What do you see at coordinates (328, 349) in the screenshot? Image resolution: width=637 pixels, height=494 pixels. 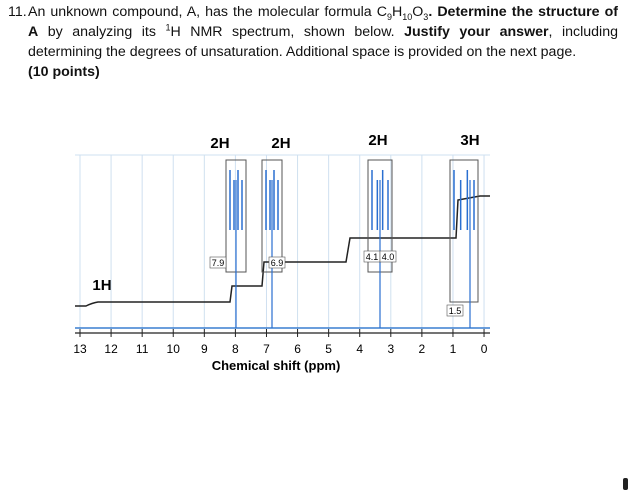 I see `tick-label: 5` at bounding box center [328, 349].